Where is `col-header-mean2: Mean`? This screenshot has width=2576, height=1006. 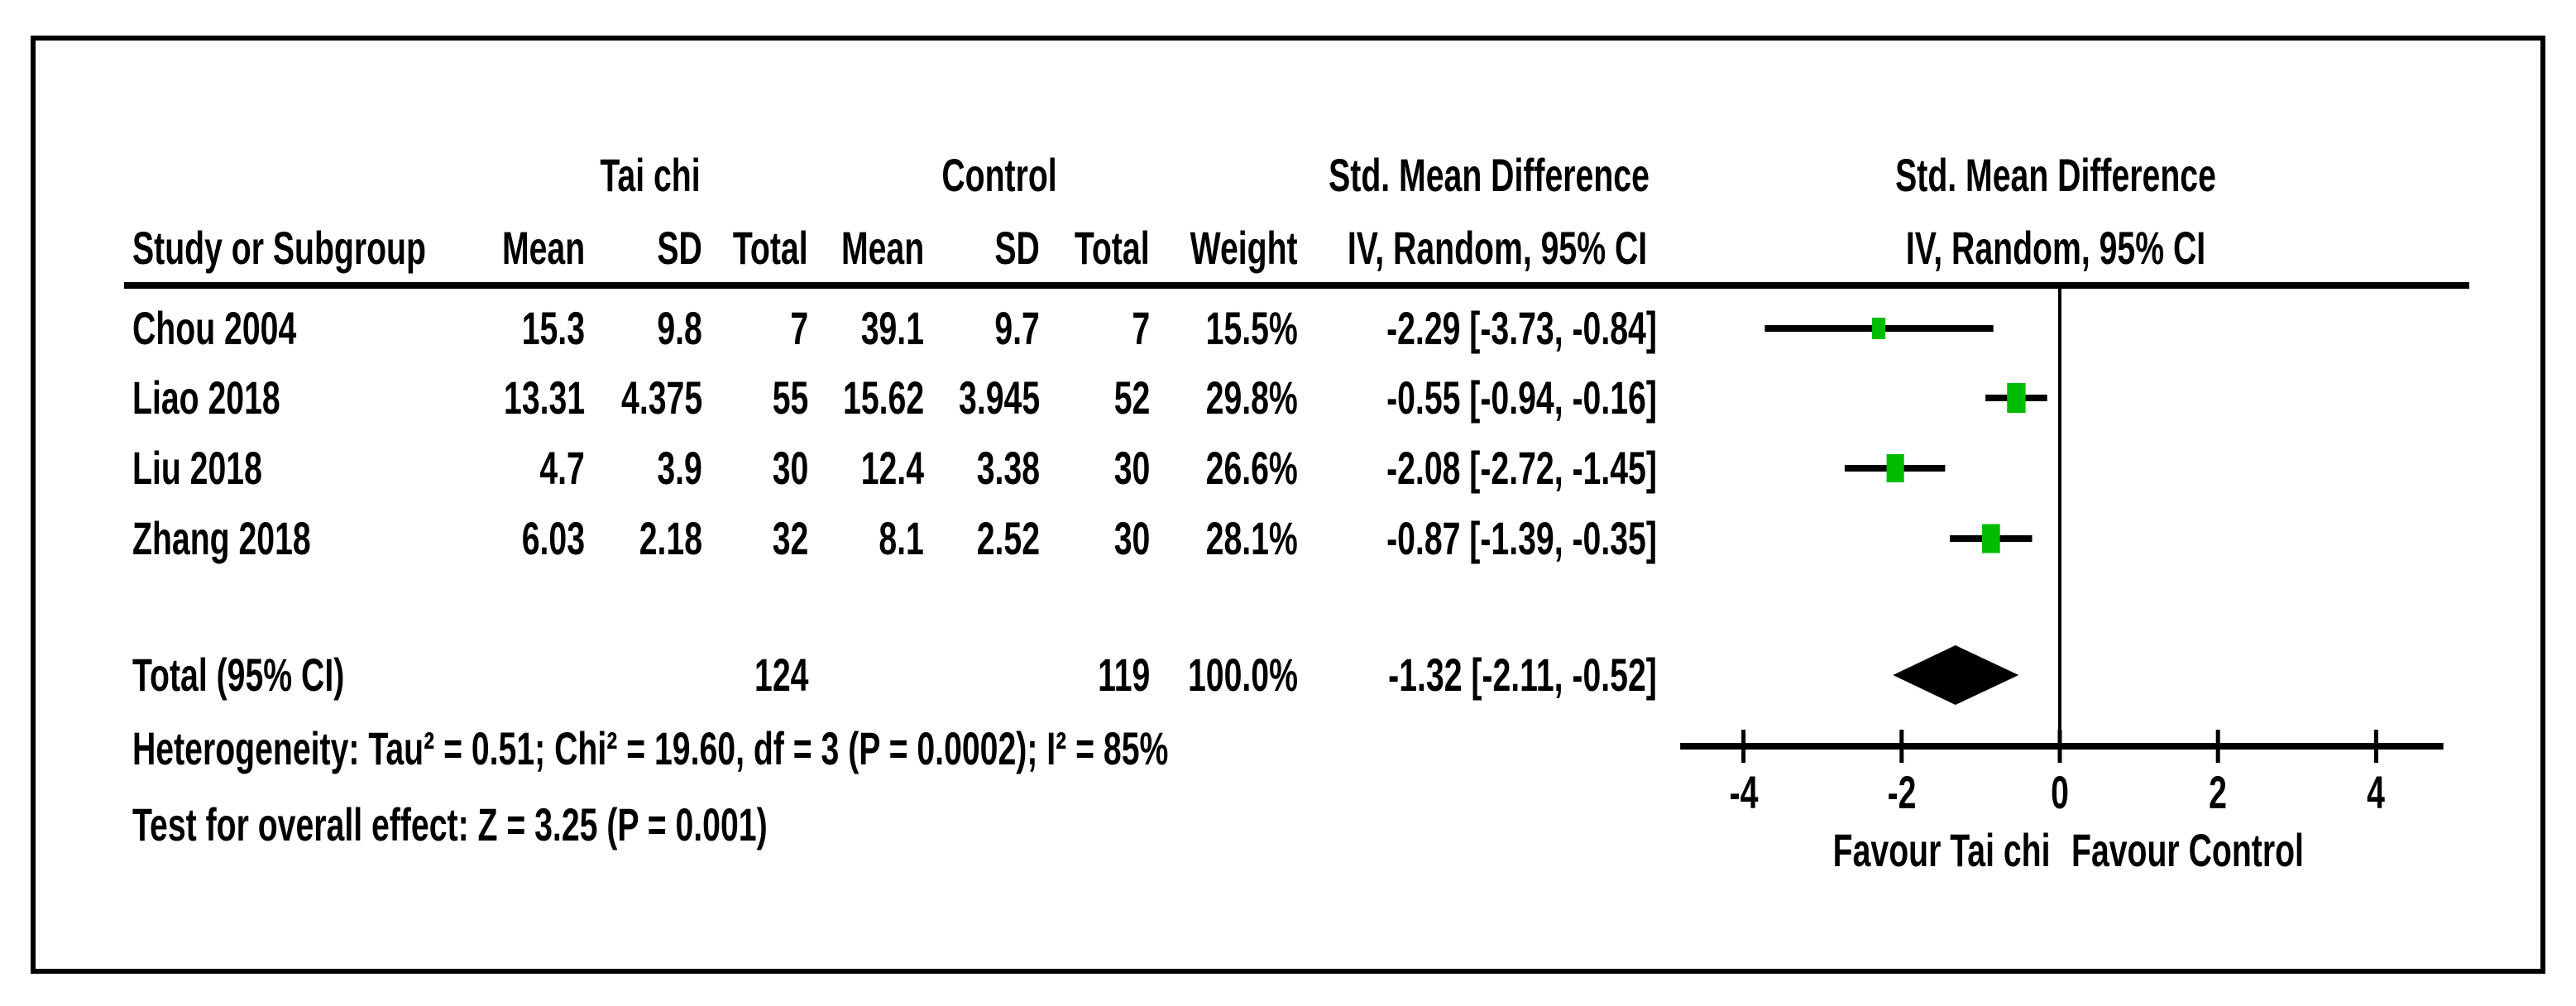
col-header-mean2: Mean is located at coordinates (882, 248).